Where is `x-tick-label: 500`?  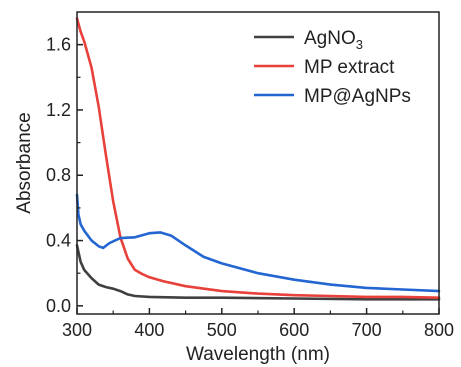 x-tick-label: 500 is located at coordinates (222, 330).